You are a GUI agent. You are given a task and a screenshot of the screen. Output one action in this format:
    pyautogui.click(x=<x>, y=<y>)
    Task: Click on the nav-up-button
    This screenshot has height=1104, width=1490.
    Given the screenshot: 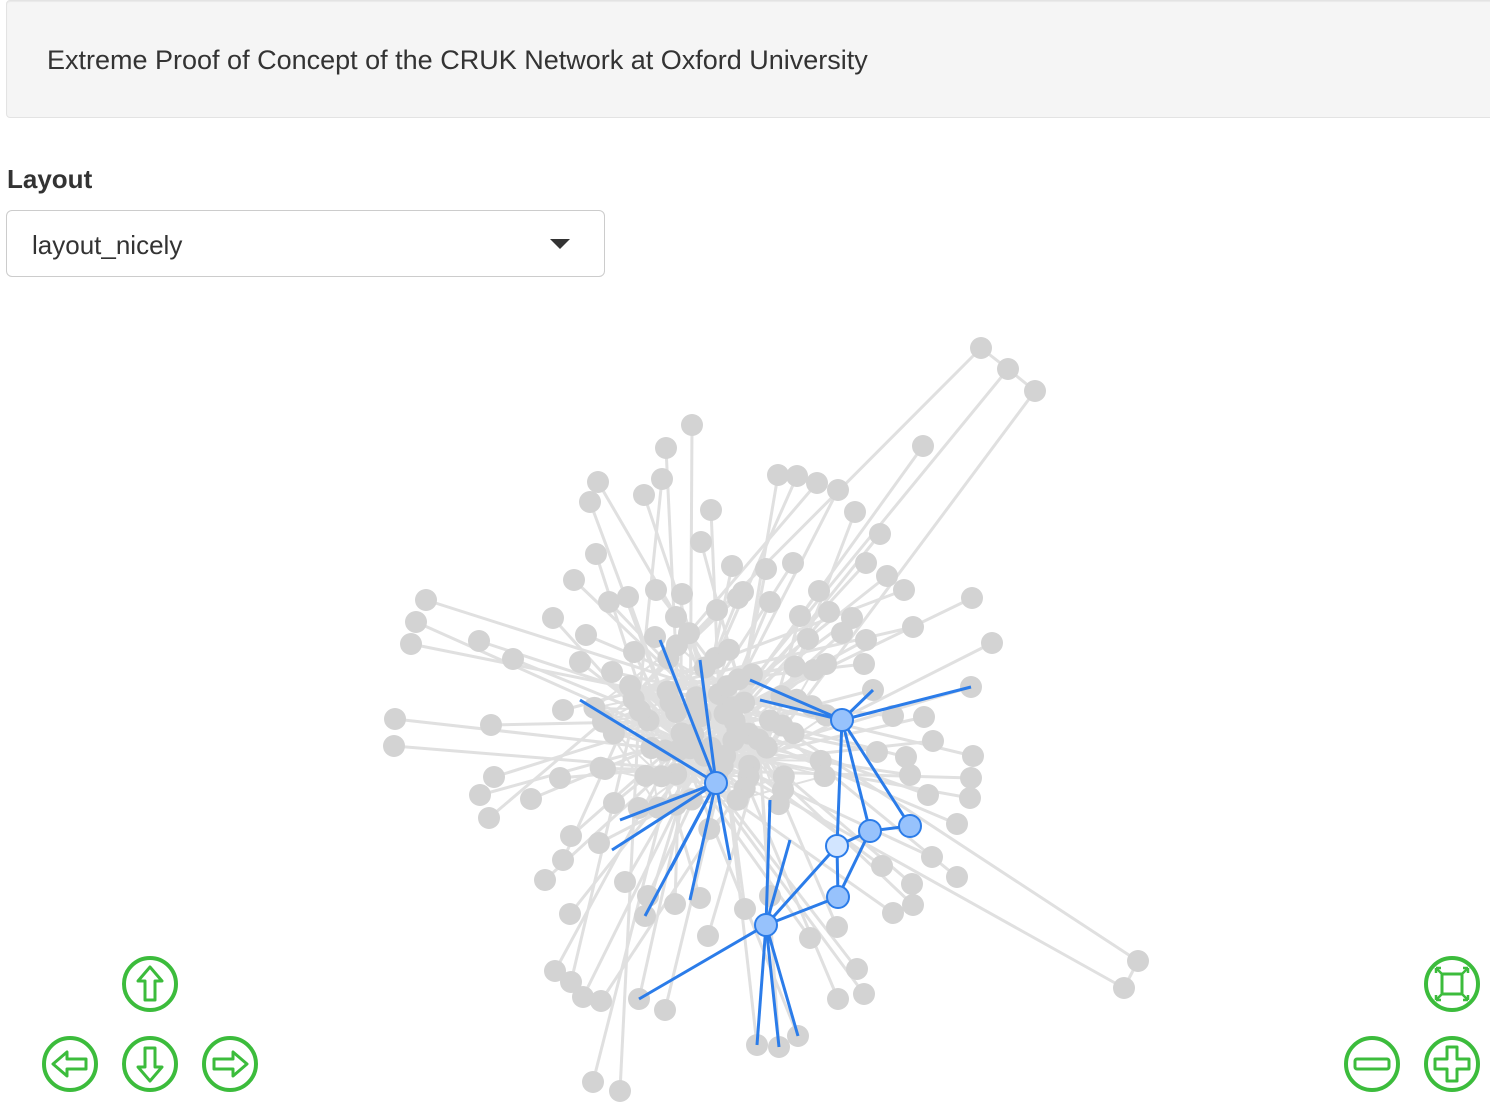 What is the action you would take?
    pyautogui.click(x=150, y=984)
    